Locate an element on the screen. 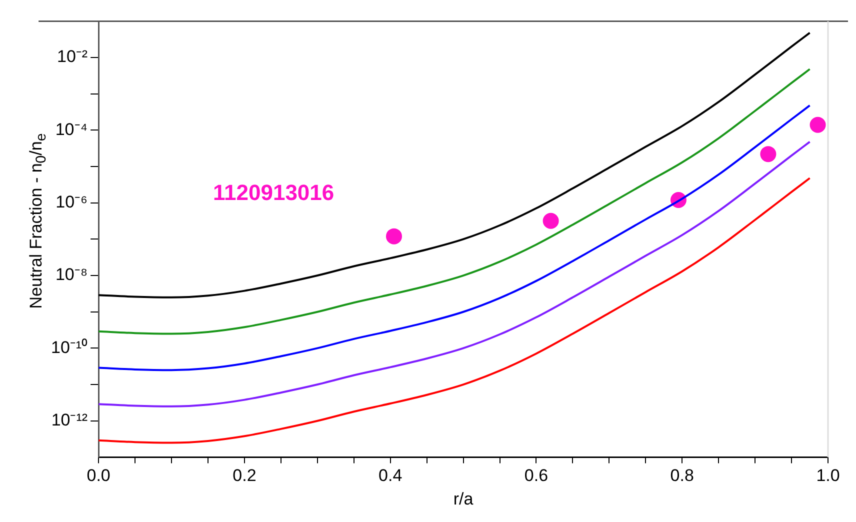 This screenshot has height=522, width=856. y-tick-label: 10⁻⁶ is located at coordinates (72, 202).